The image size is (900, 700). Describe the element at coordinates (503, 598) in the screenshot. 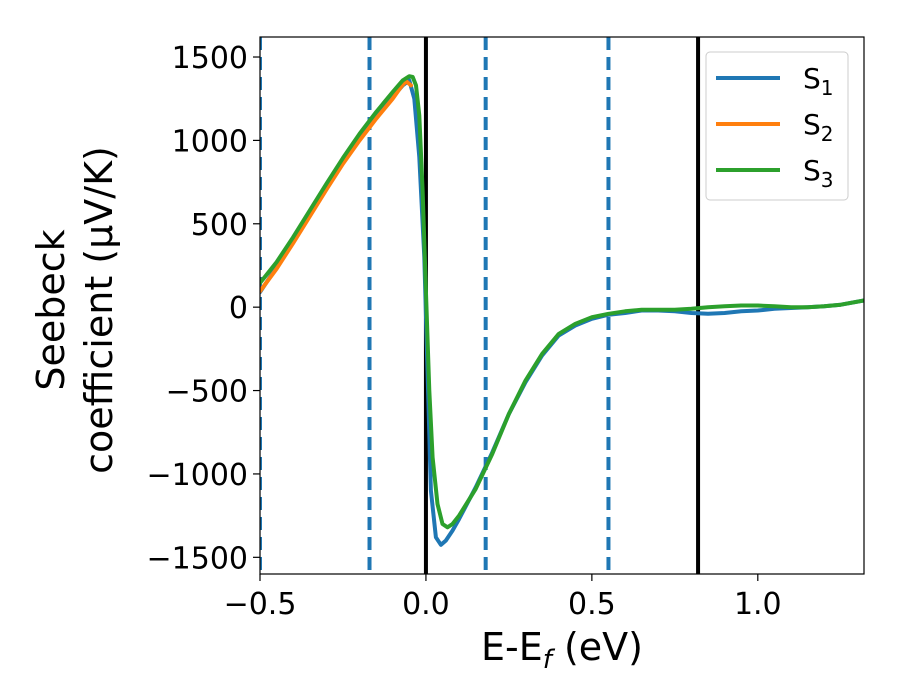

I see `x-axis: −0.5 0.0 0.5 1.0` at that location.